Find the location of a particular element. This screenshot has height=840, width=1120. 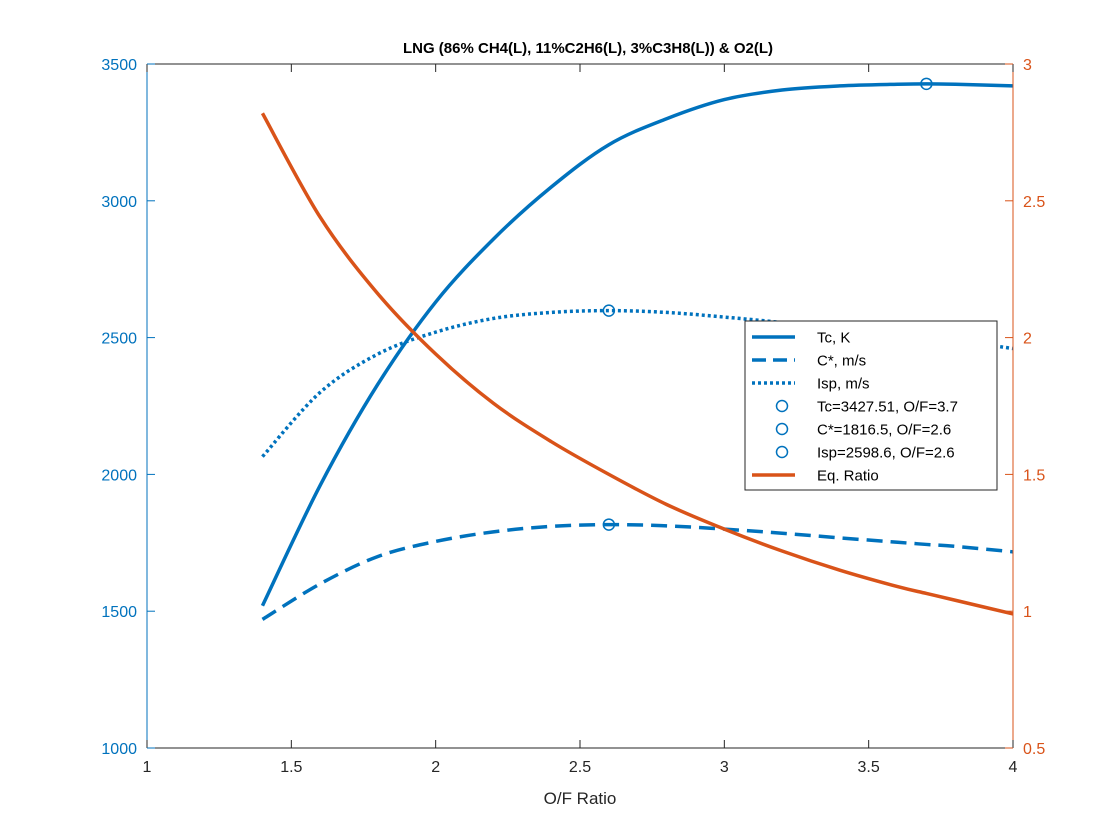

x-tick-label: 3 is located at coordinates (724, 767).